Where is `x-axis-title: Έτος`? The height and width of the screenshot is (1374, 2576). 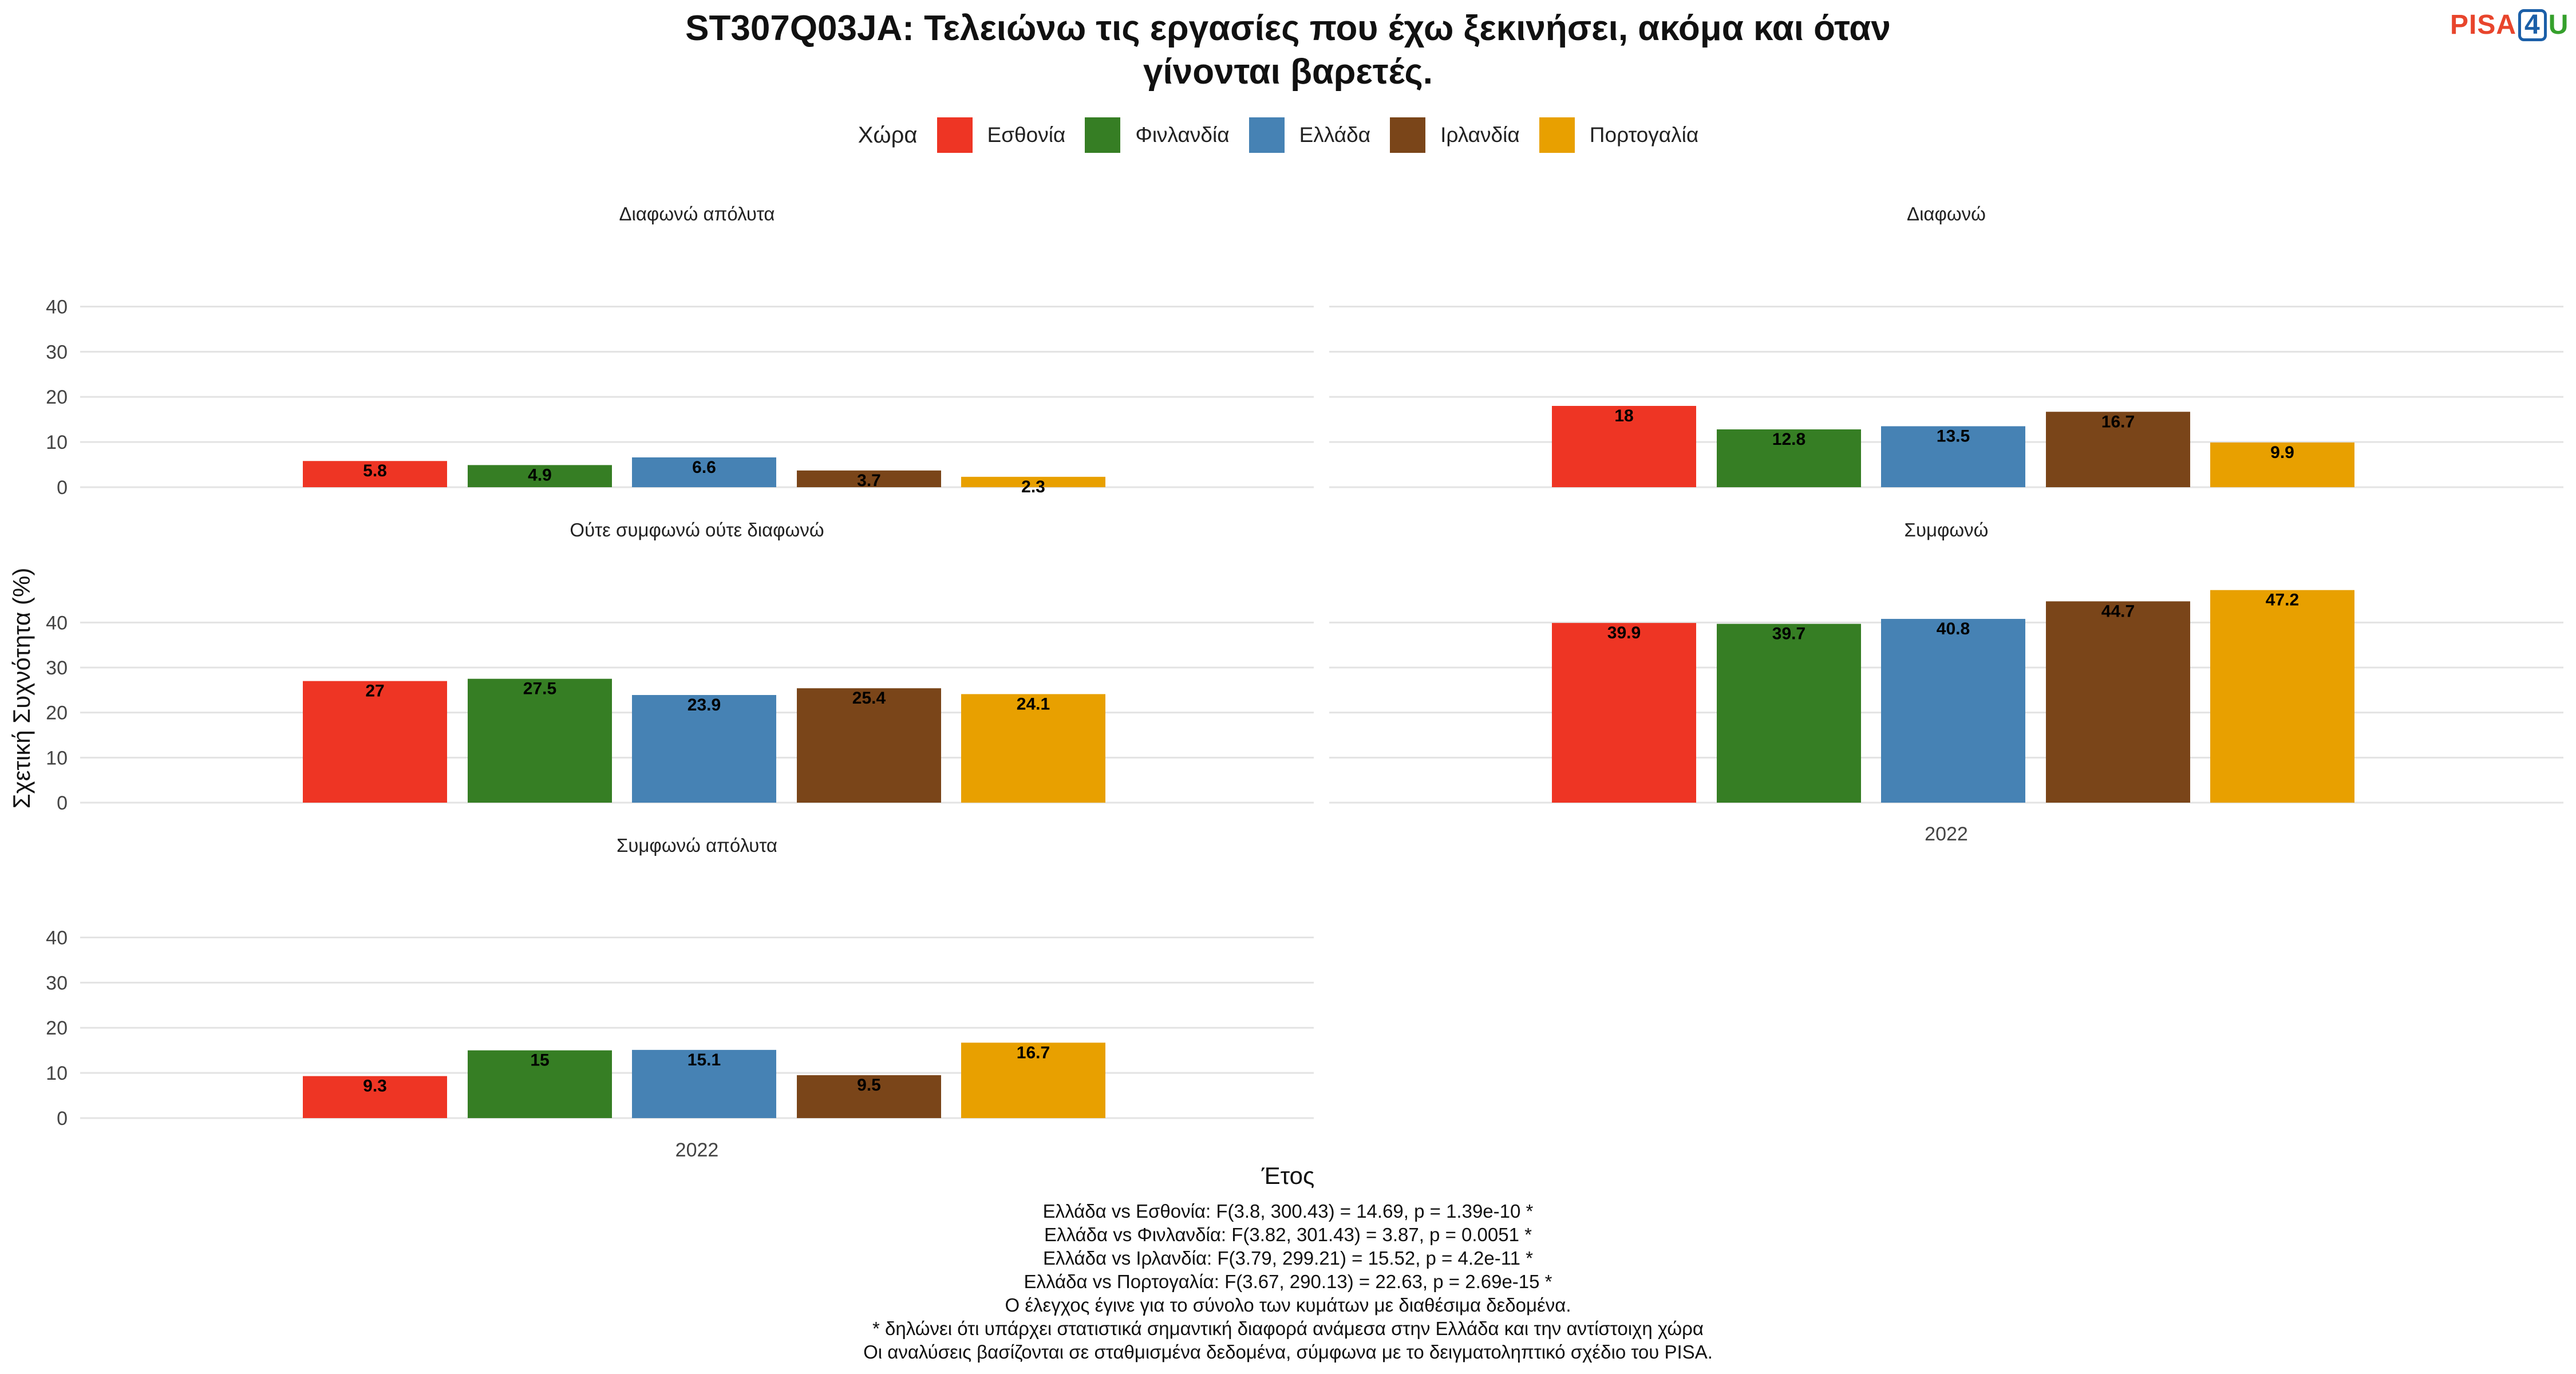 x-axis-title: Έτος is located at coordinates (1288, 1175).